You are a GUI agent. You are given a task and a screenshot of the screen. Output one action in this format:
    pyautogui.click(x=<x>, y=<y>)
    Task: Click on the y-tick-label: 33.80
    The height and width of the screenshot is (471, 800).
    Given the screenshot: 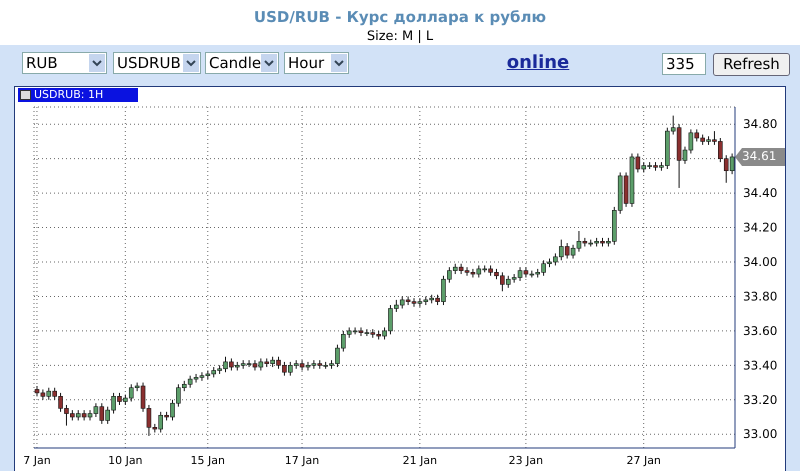 What is the action you would take?
    pyautogui.click(x=760, y=296)
    